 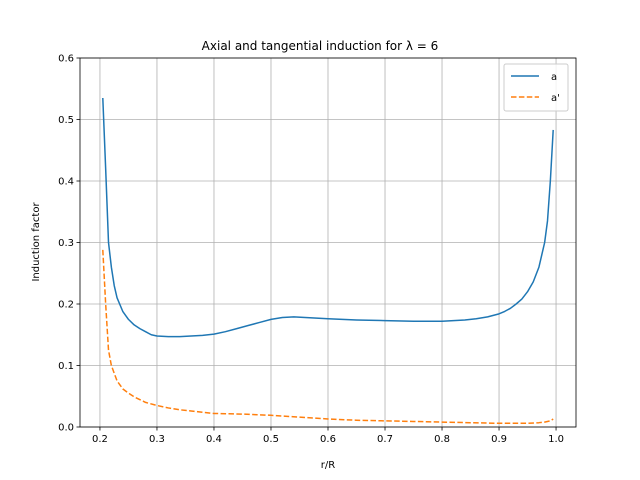 What do you see at coordinates (66, 305) in the screenshot?
I see `y-tick-label: 0.2` at bounding box center [66, 305].